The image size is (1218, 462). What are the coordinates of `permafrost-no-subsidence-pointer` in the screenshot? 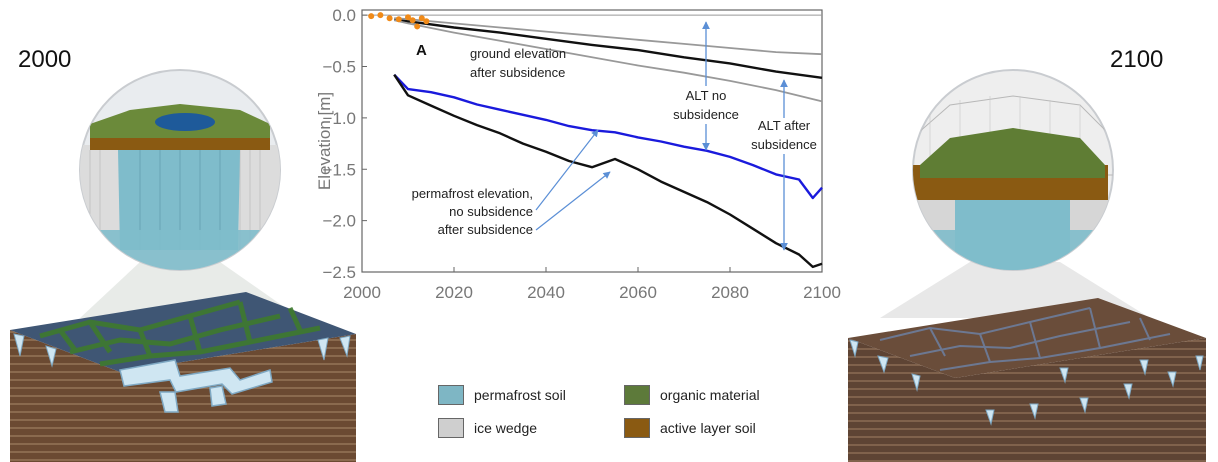 It's located at (567, 170).